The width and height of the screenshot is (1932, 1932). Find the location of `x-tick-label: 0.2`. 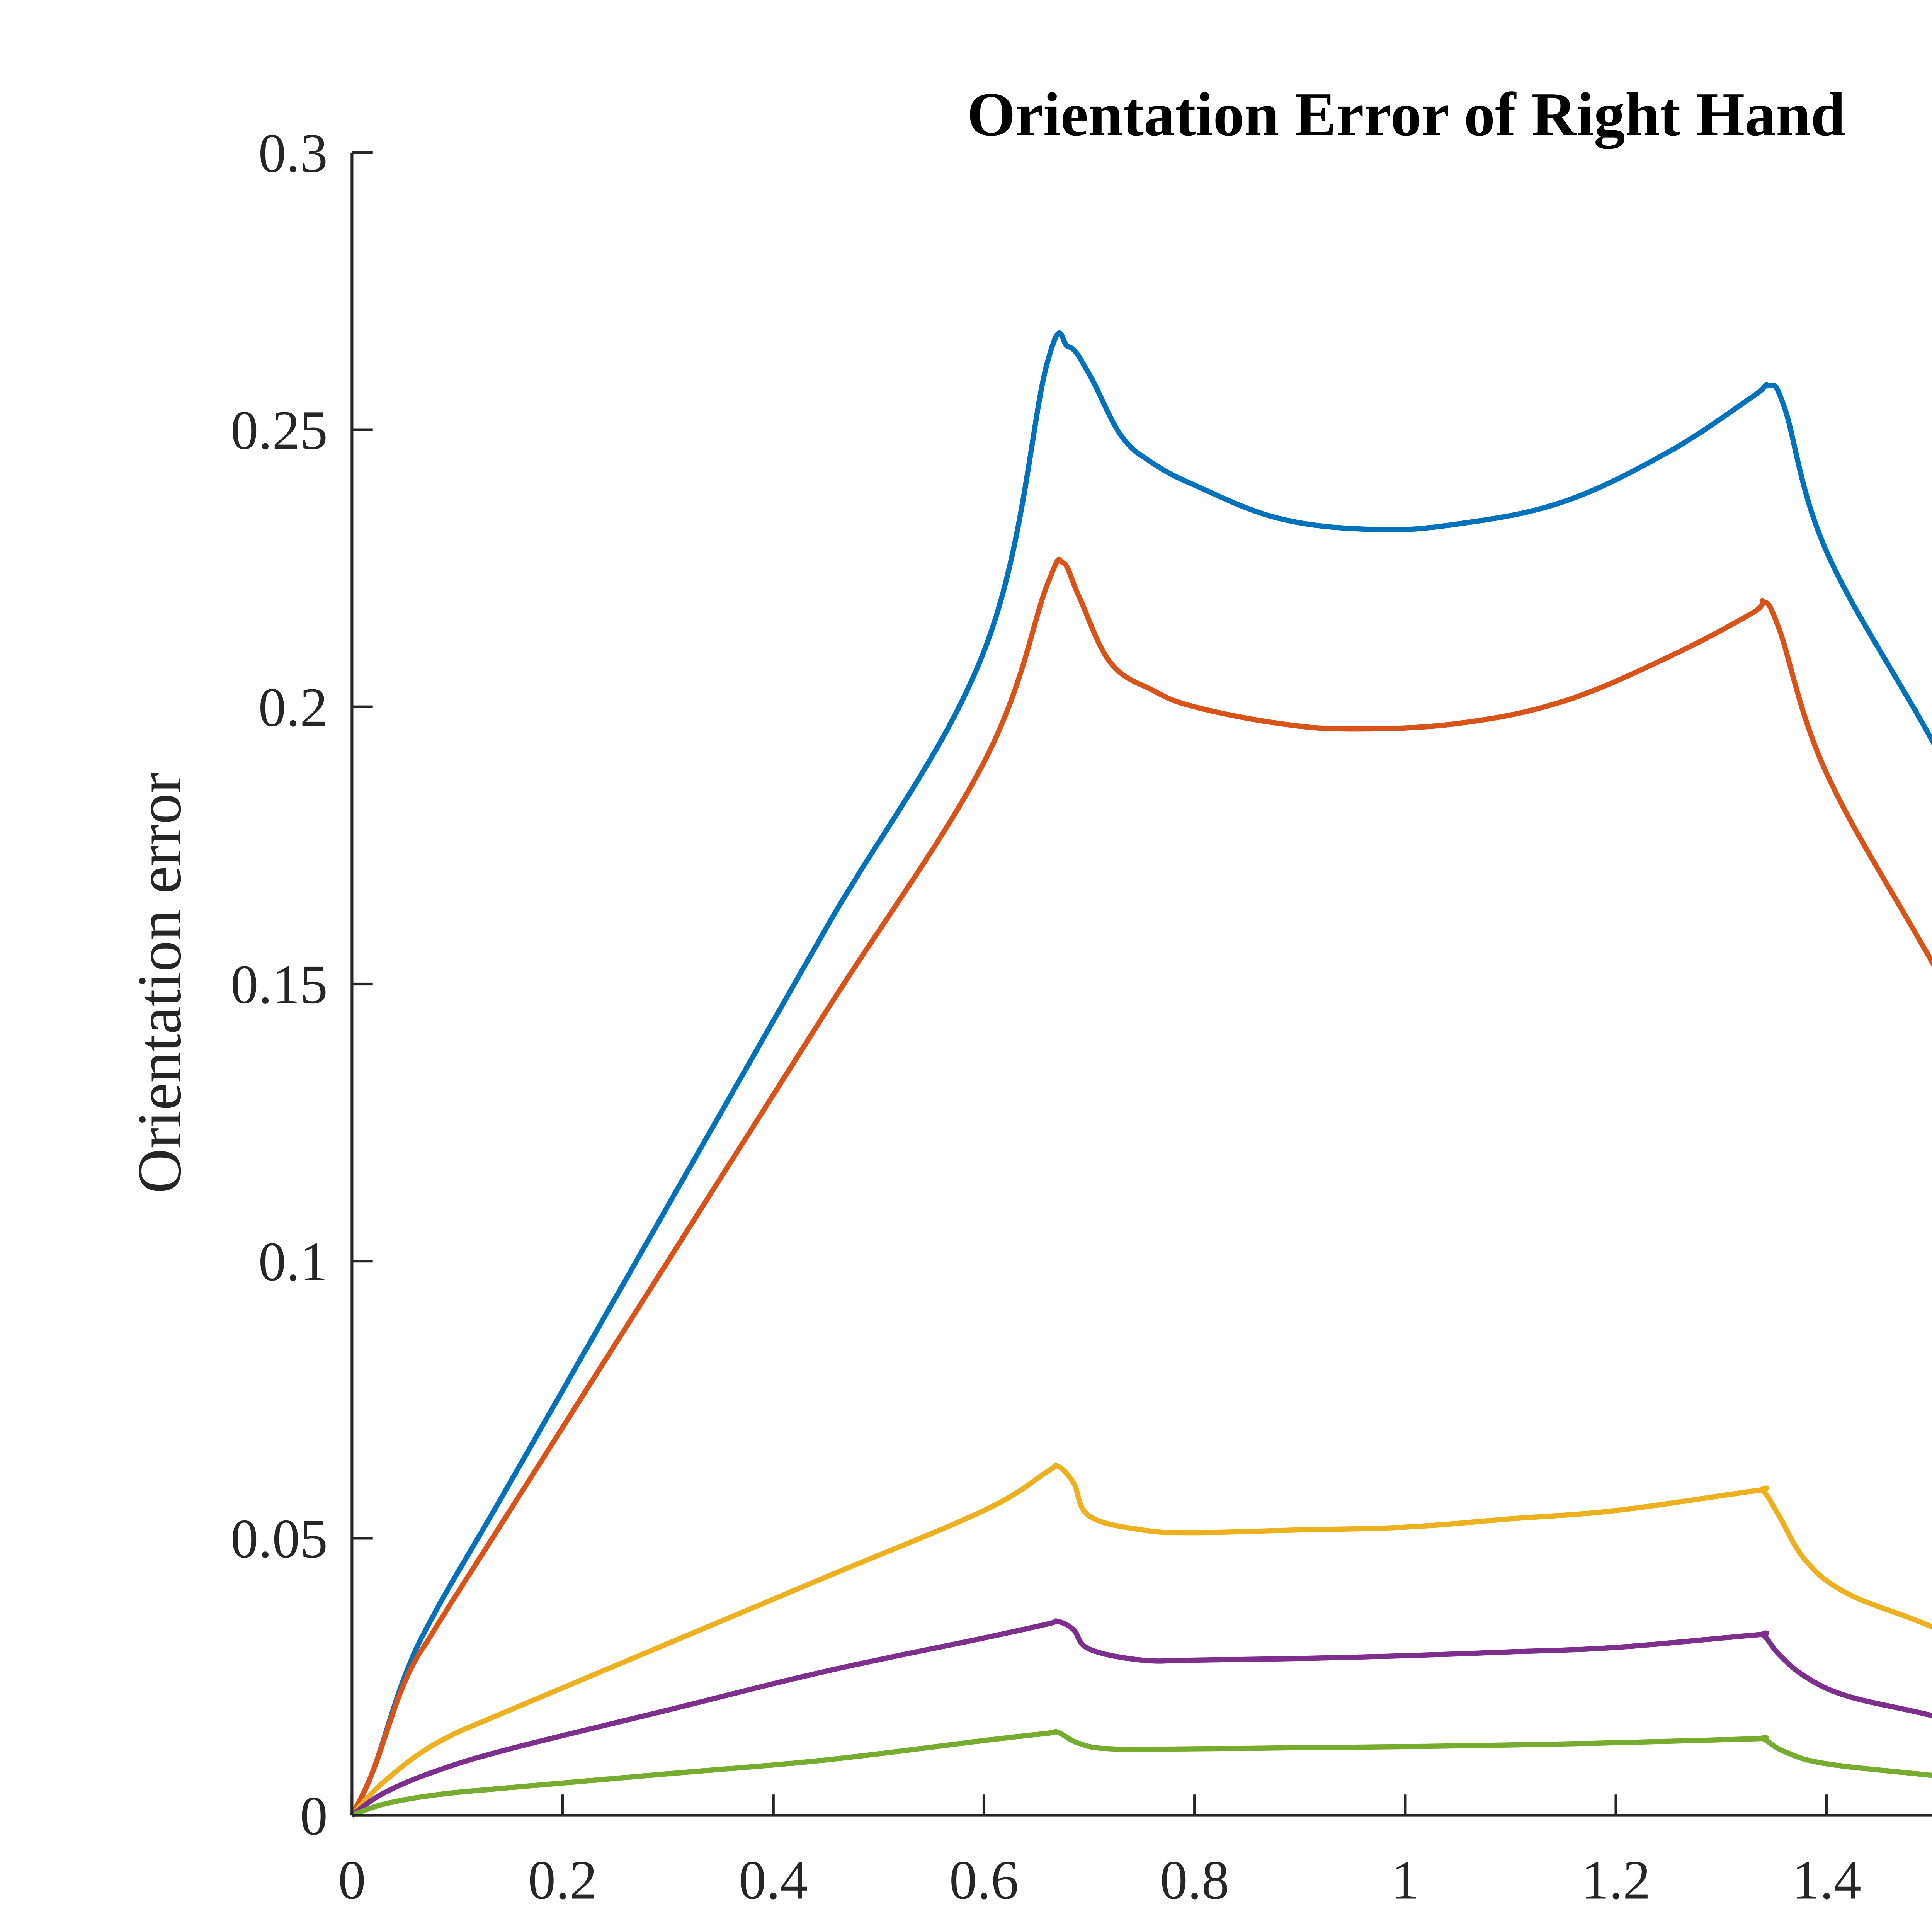

x-tick-label: 0.2 is located at coordinates (563, 1880).